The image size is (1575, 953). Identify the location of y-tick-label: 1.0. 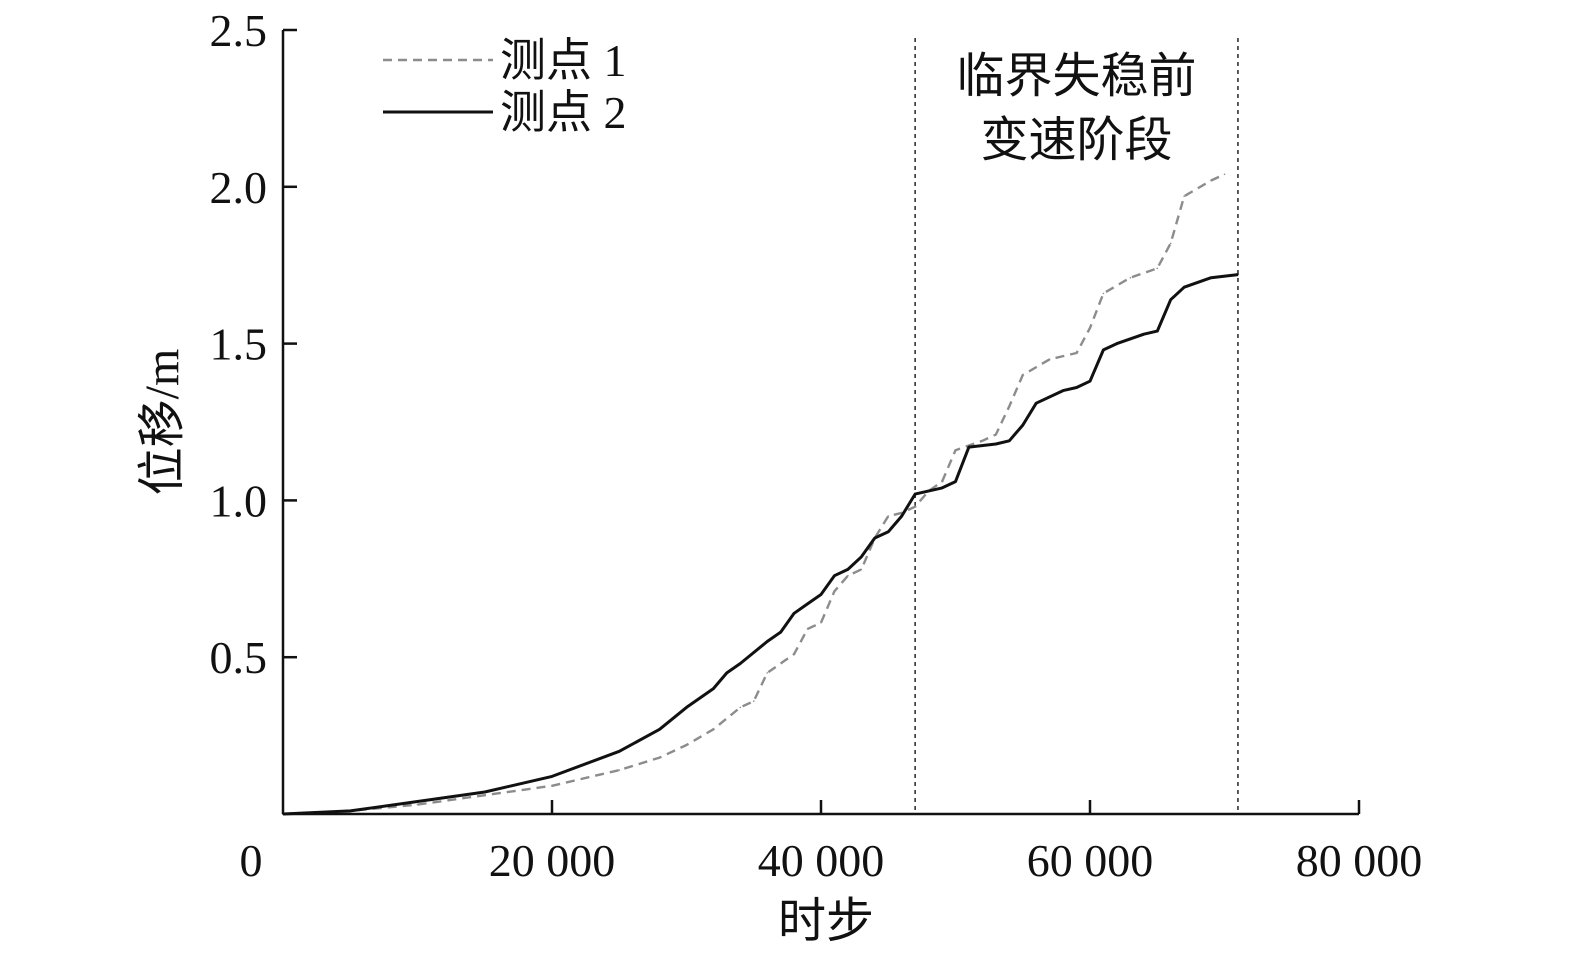
(239, 500).